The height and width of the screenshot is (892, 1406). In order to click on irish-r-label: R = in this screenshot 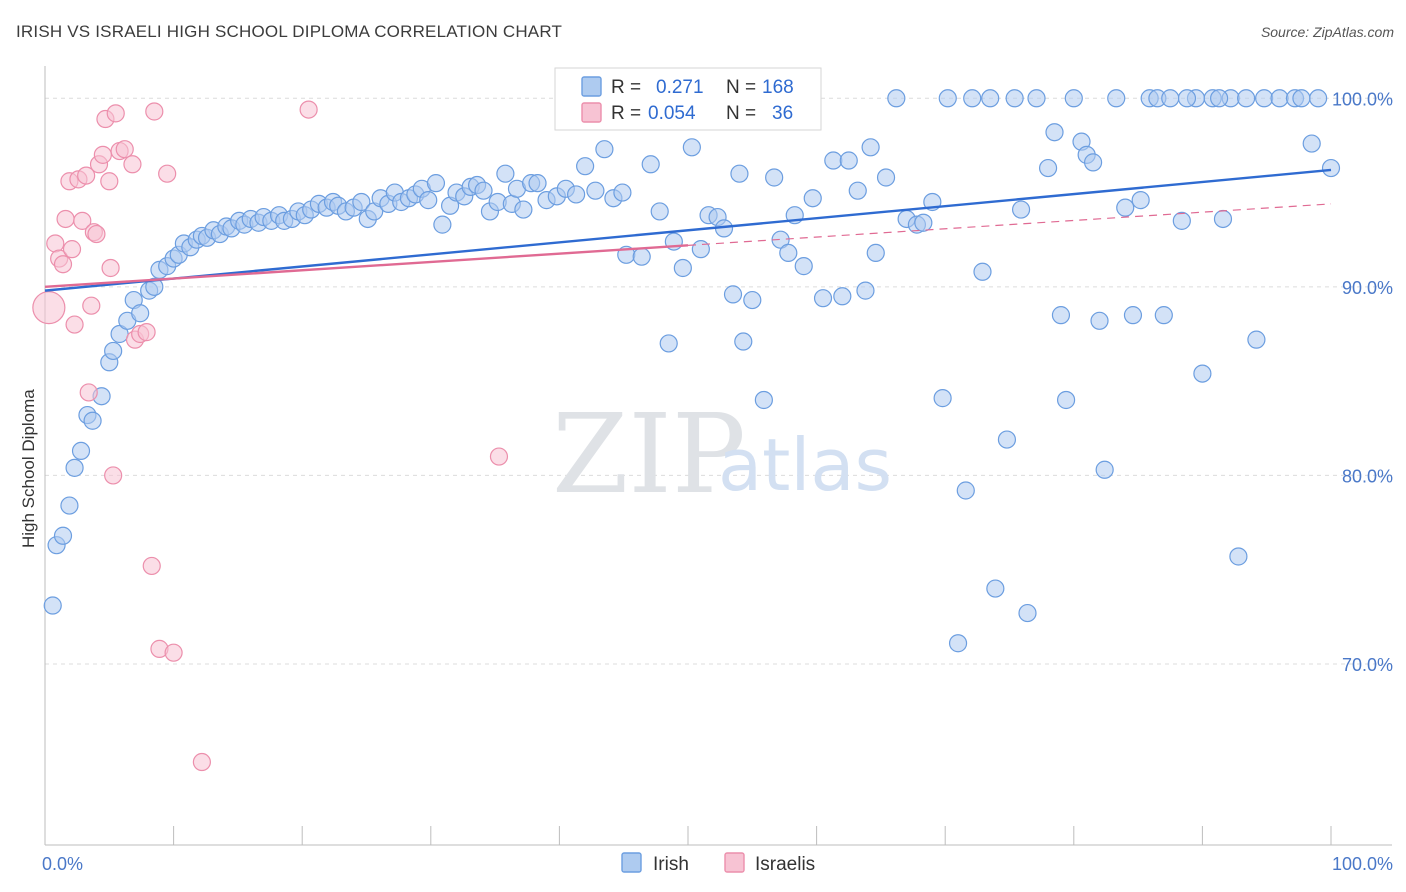, I will do `click(626, 87)`.